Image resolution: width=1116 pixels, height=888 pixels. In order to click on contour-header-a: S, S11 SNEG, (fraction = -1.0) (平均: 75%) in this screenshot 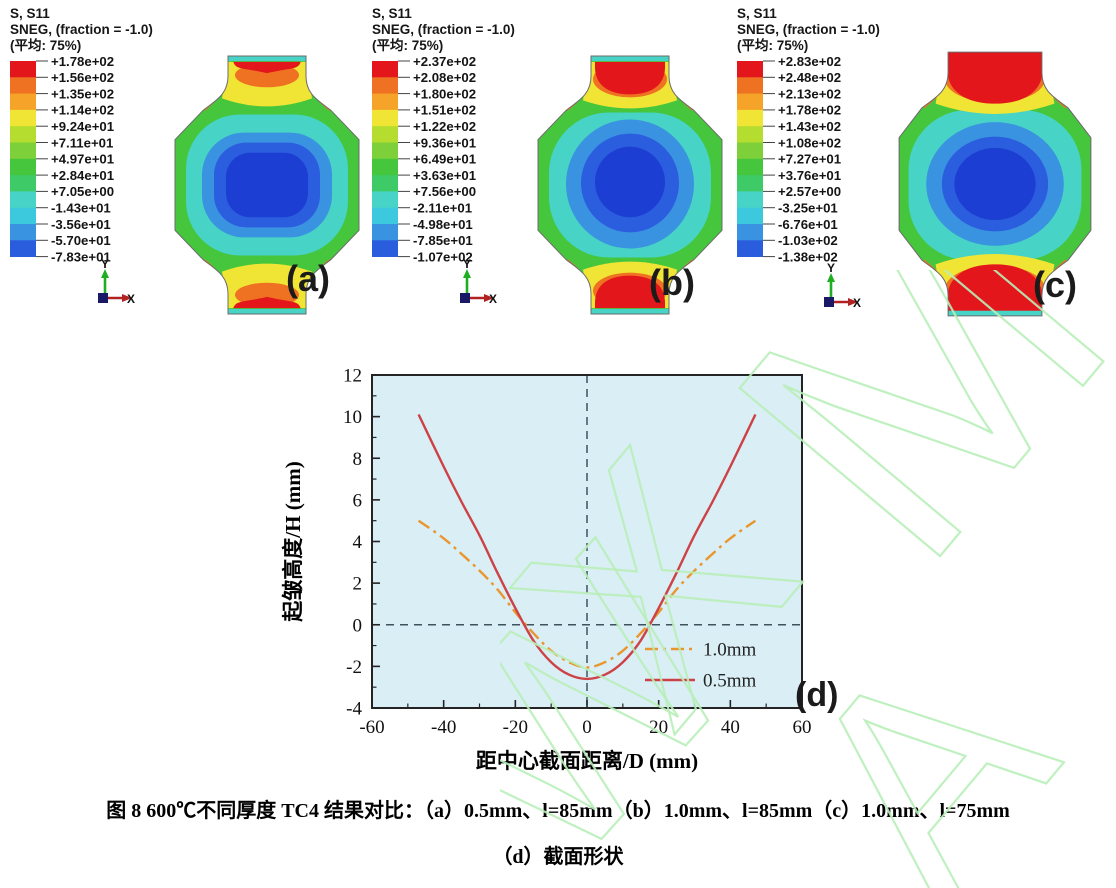, I will do `click(81, 30)`.